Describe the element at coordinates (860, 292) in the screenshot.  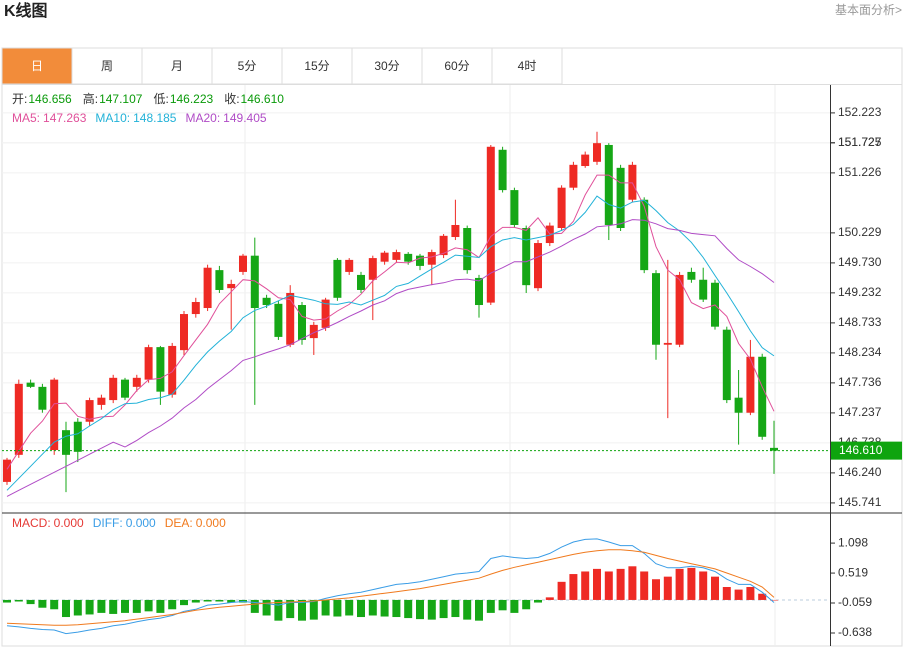
I see `y-tick-label: 149.232` at that location.